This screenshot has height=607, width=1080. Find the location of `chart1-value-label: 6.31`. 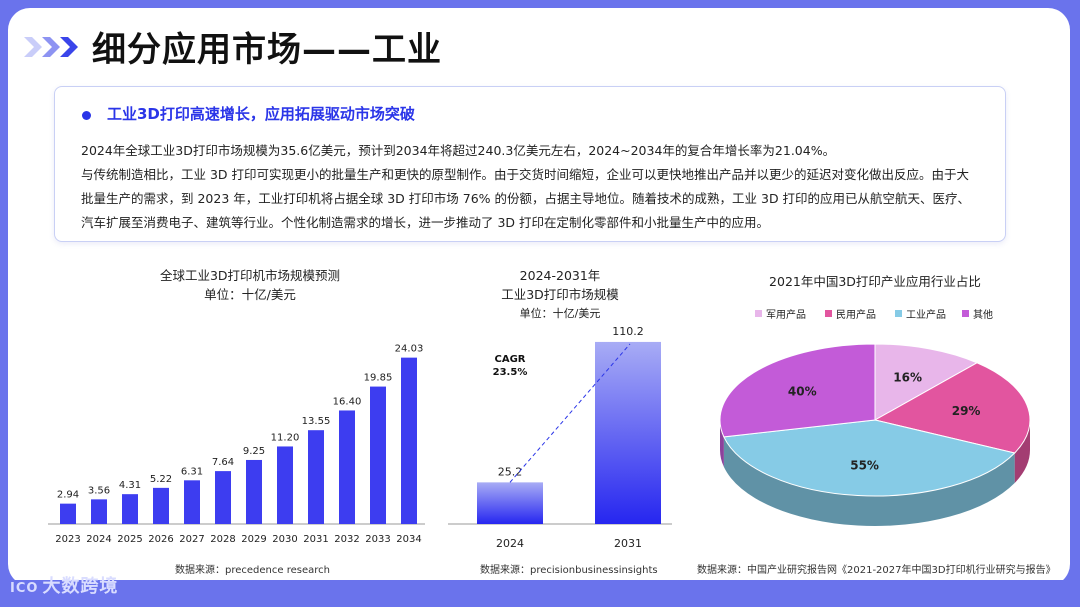

chart1-value-label: 6.31 is located at coordinates (192, 471).